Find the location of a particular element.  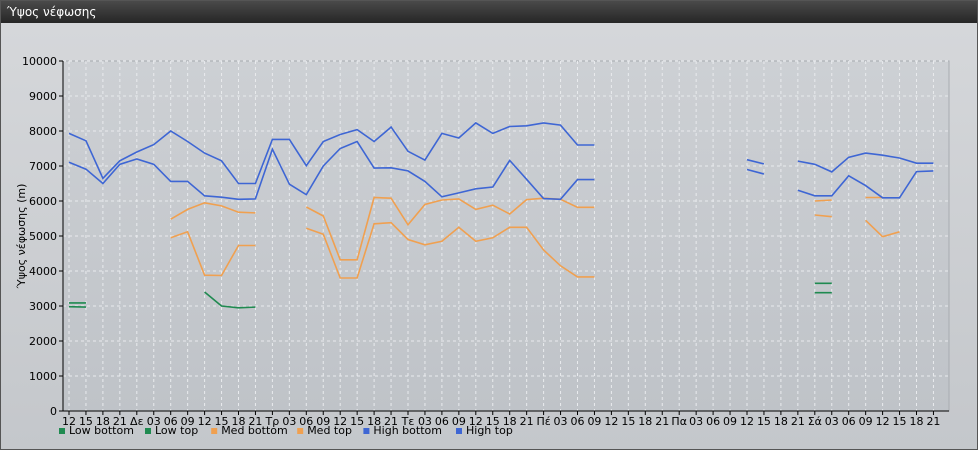

x-tick-label: Πα is located at coordinates (679, 421).